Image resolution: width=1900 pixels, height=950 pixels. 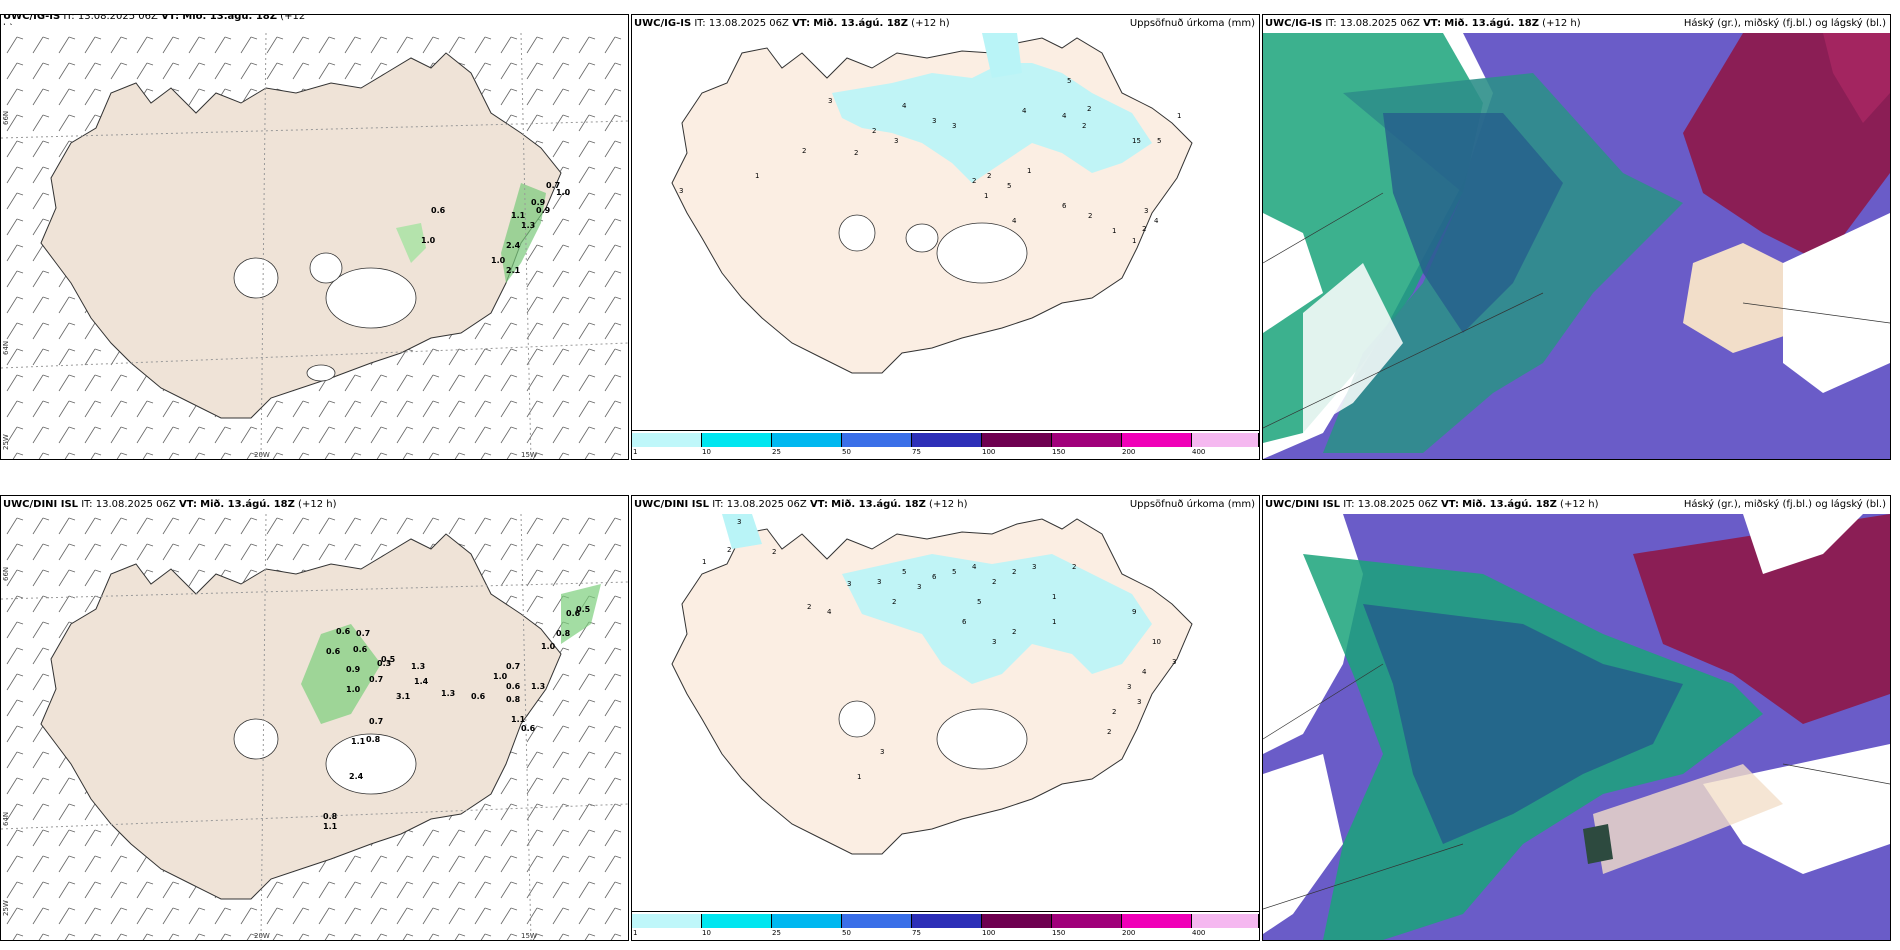 I want to click on colorbar: 1 10 25 50 75 100 150 200 400, so click(x=945, y=444).